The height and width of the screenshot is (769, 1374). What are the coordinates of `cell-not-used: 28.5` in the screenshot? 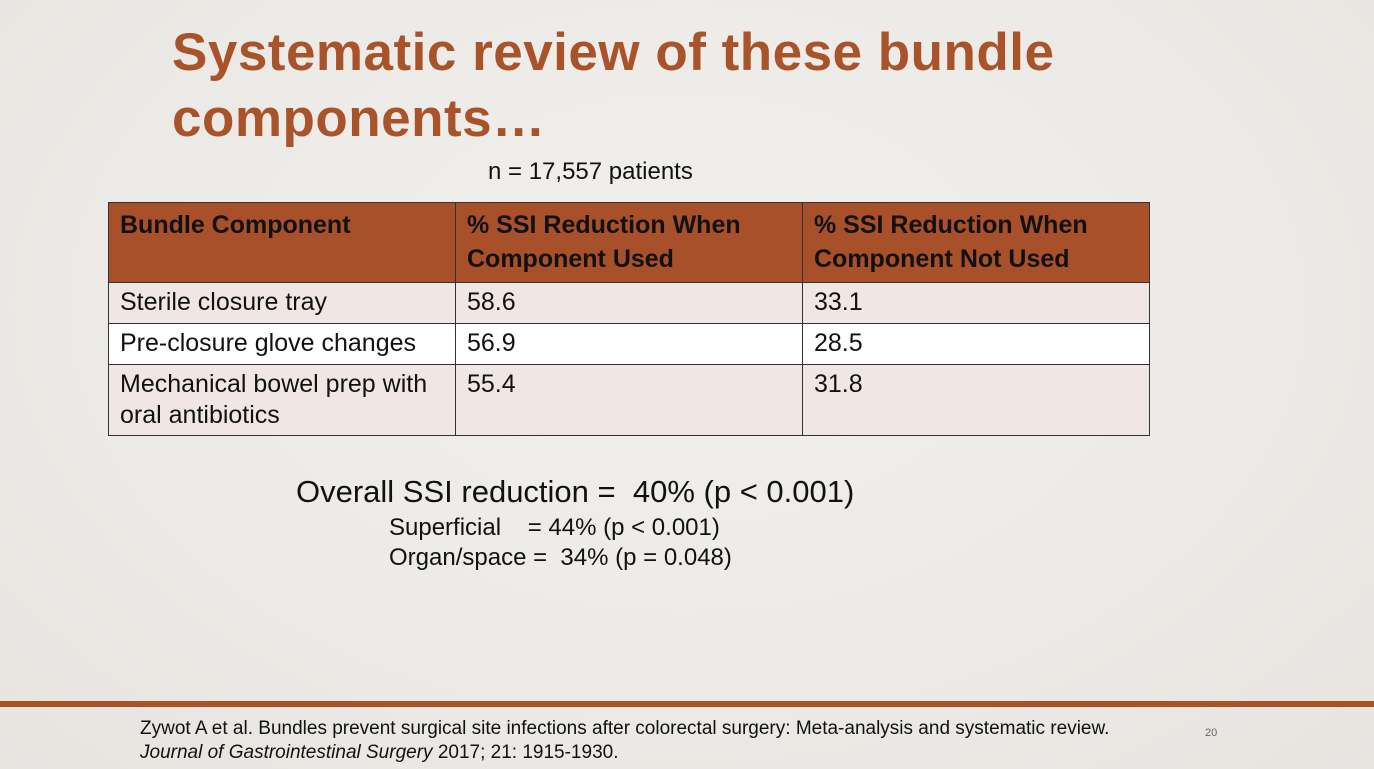 It's located at (976, 344).